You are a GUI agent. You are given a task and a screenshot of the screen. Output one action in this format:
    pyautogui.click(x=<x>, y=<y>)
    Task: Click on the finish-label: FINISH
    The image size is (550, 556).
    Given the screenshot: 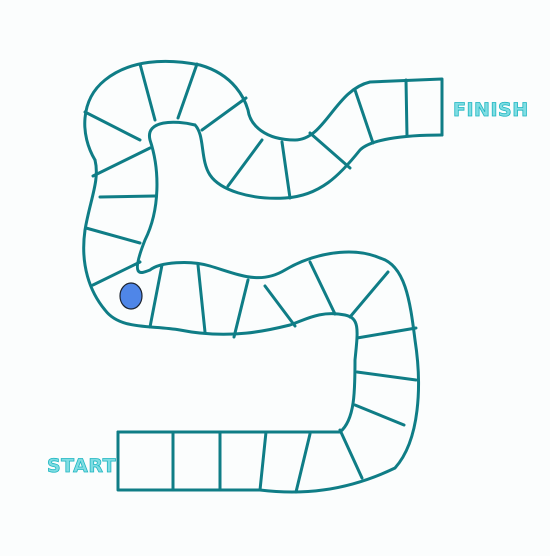 What is the action you would take?
    pyautogui.click(x=491, y=110)
    